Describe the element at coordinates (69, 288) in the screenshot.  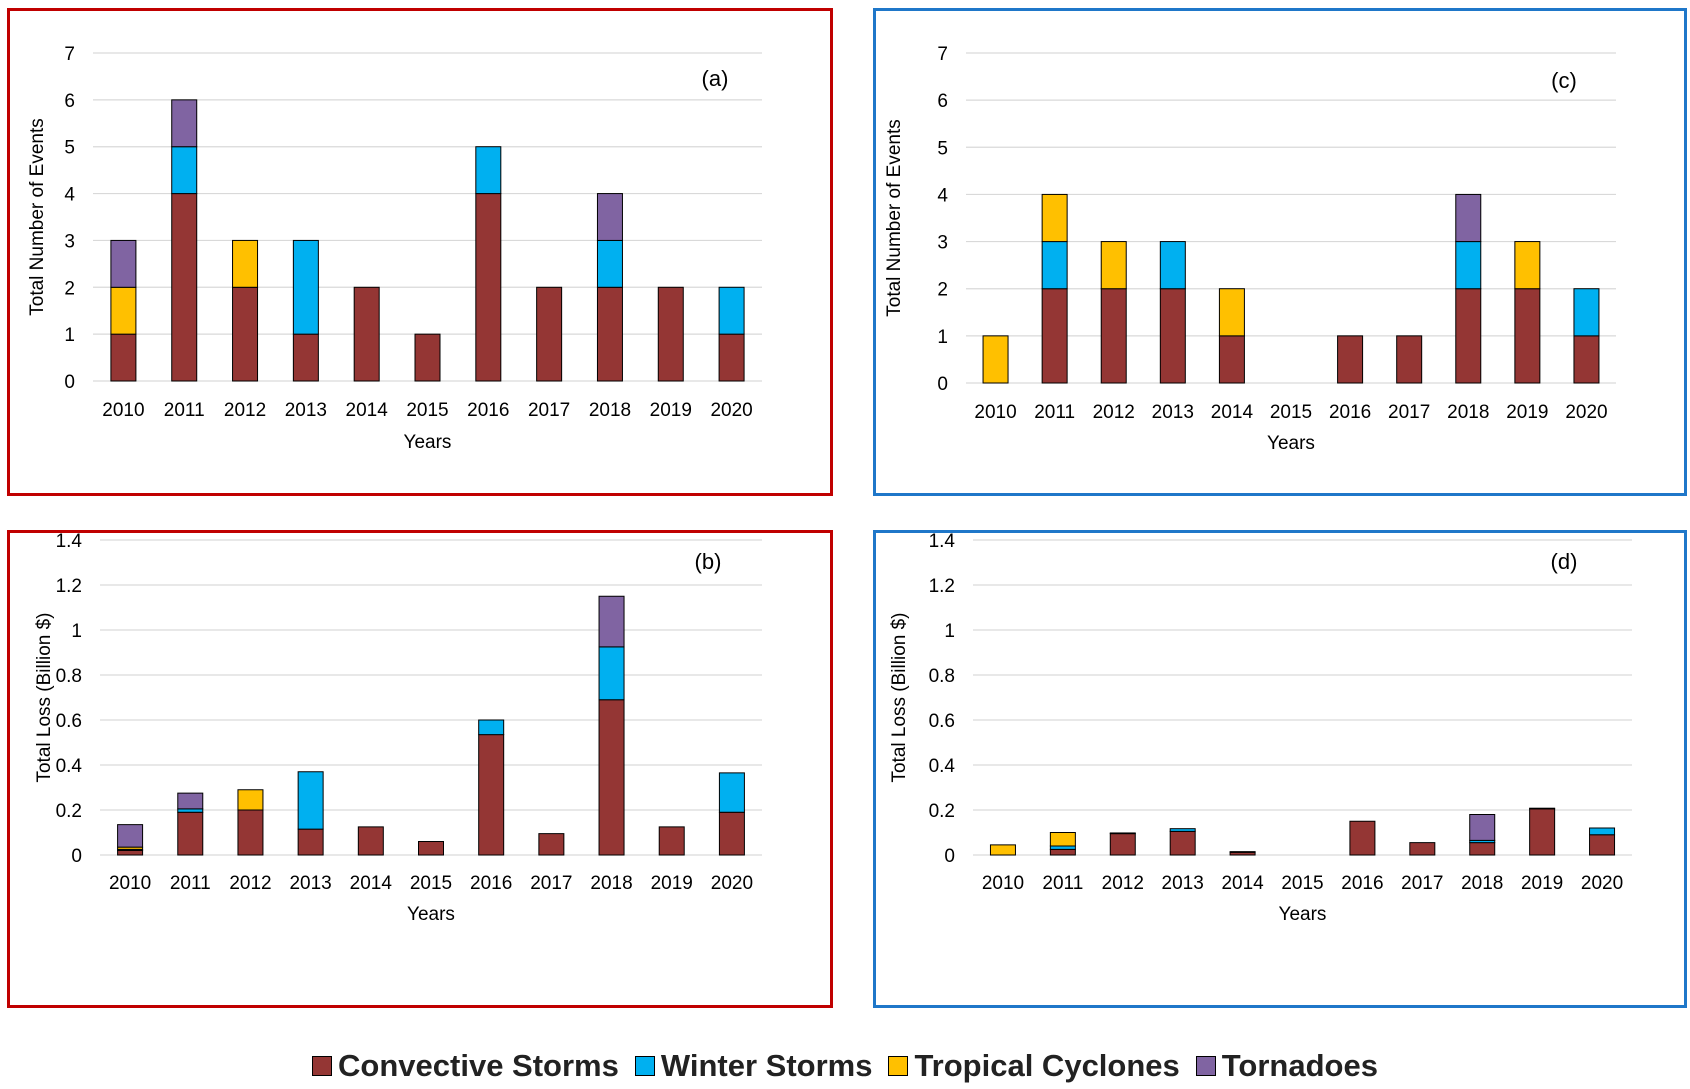
I see `y-tick-label: 2` at that location.